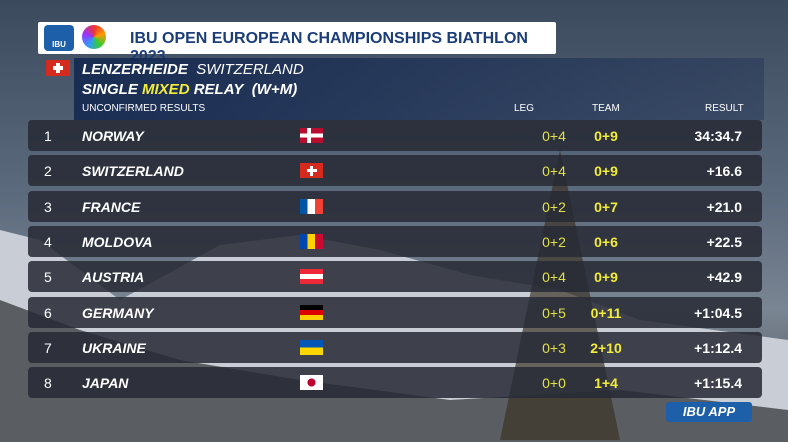  What do you see at coordinates (554, 347) in the screenshot?
I see `leg-penalties: 0+3` at bounding box center [554, 347].